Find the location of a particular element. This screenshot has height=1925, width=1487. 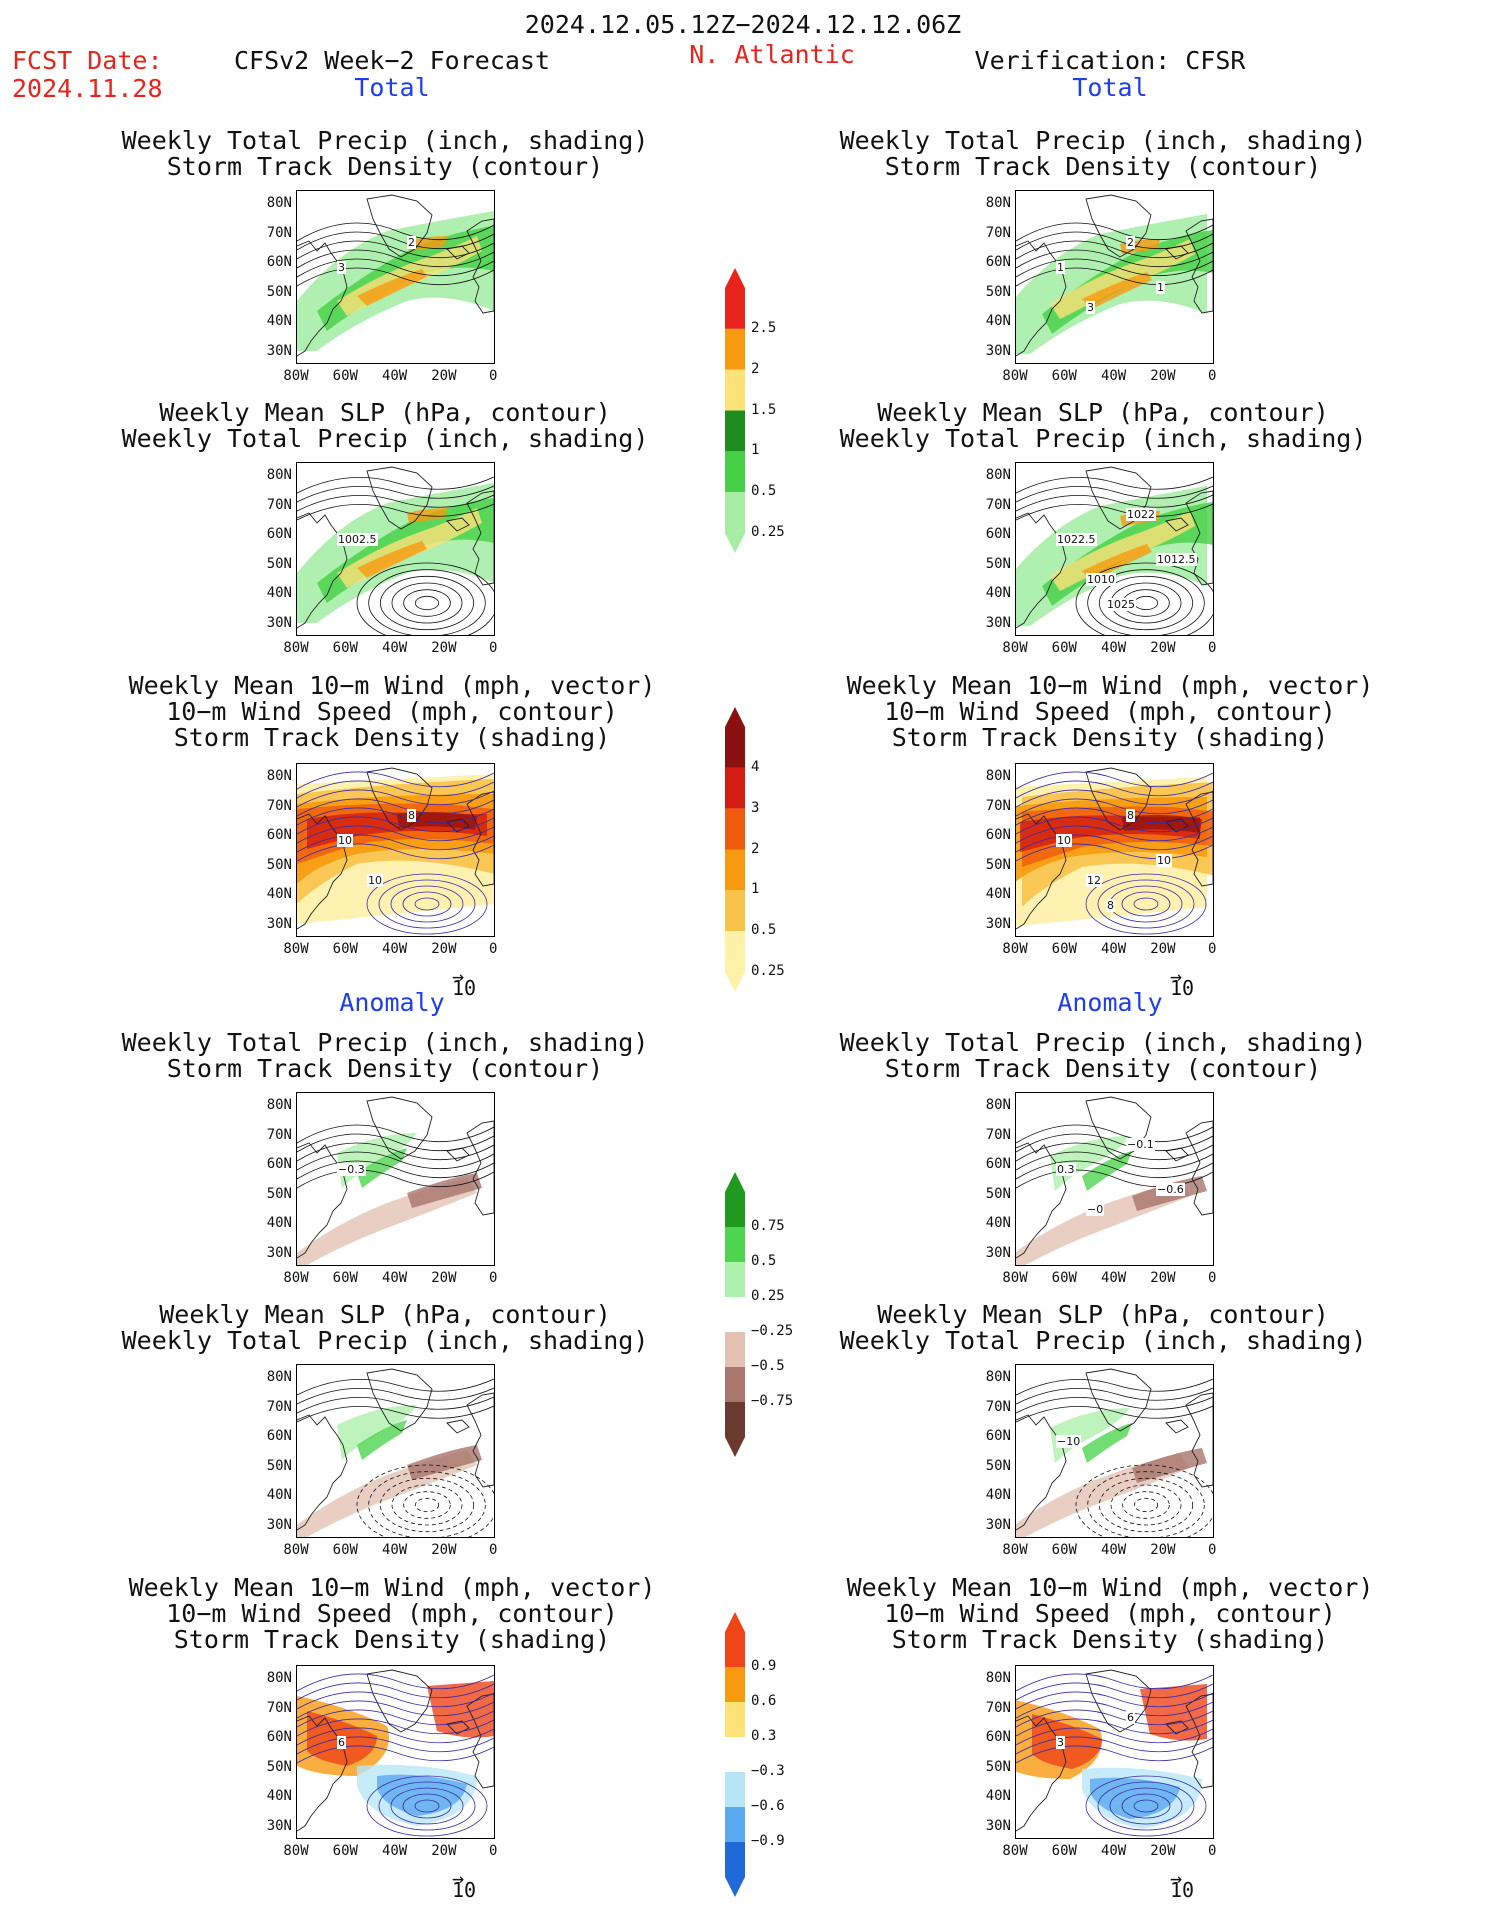

anomaly-label-fcst: Anomaly is located at coordinates (392, 1002).